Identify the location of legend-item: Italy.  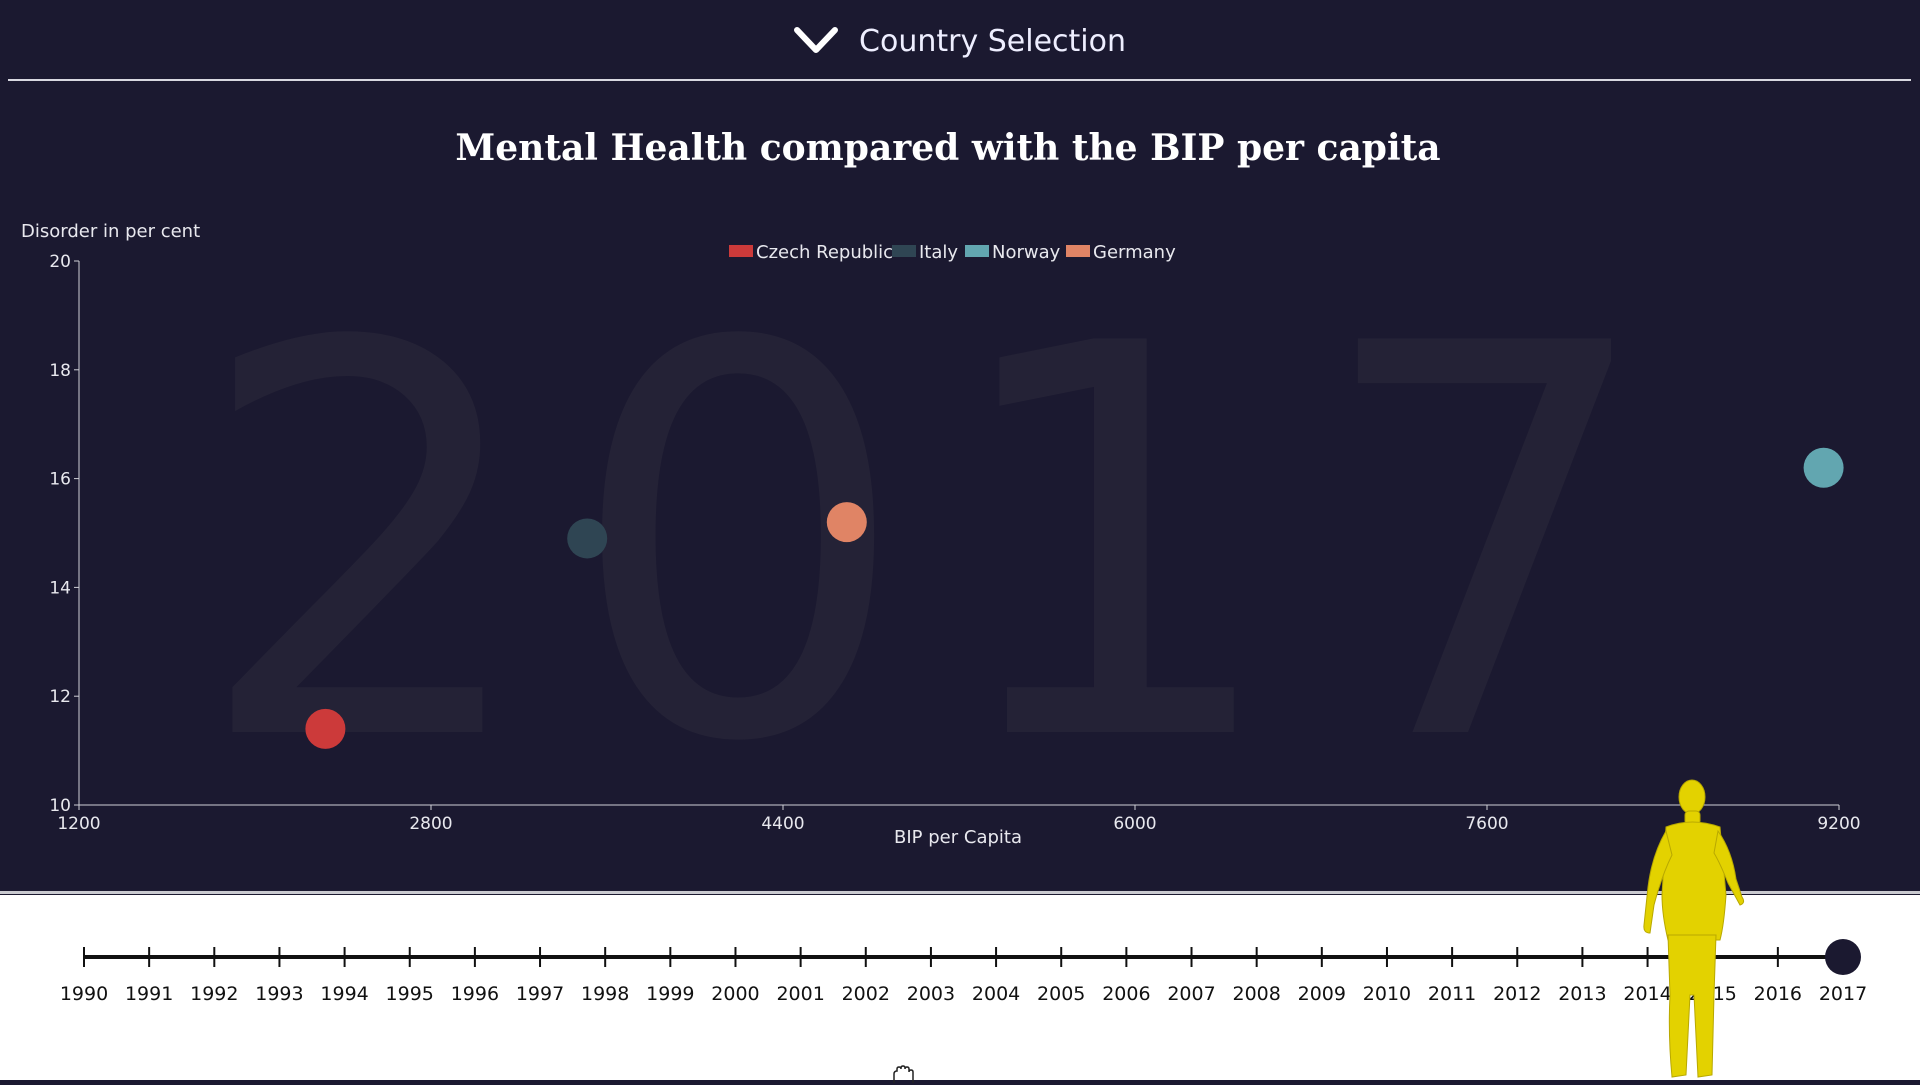
(925, 252).